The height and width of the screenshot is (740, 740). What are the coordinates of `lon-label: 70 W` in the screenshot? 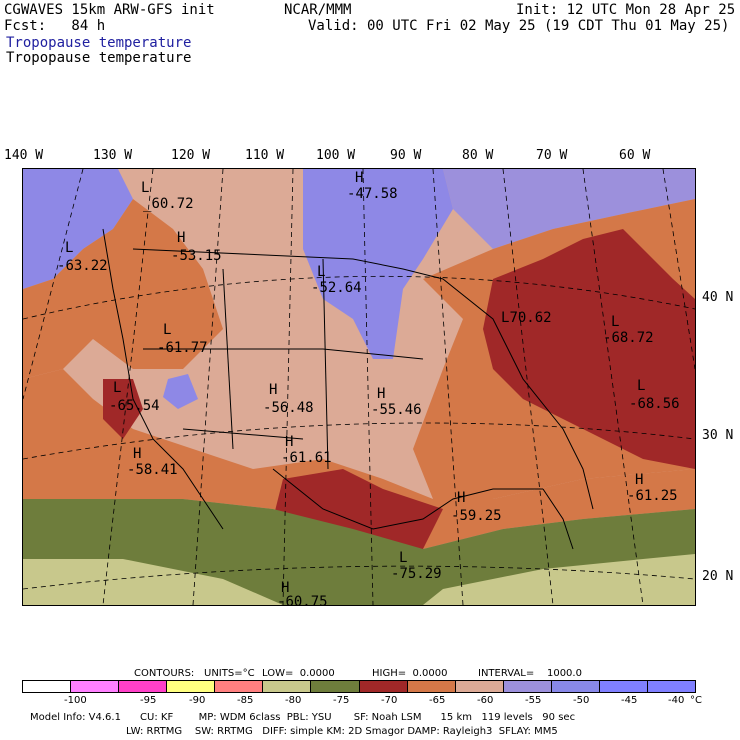 It's located at (552, 155).